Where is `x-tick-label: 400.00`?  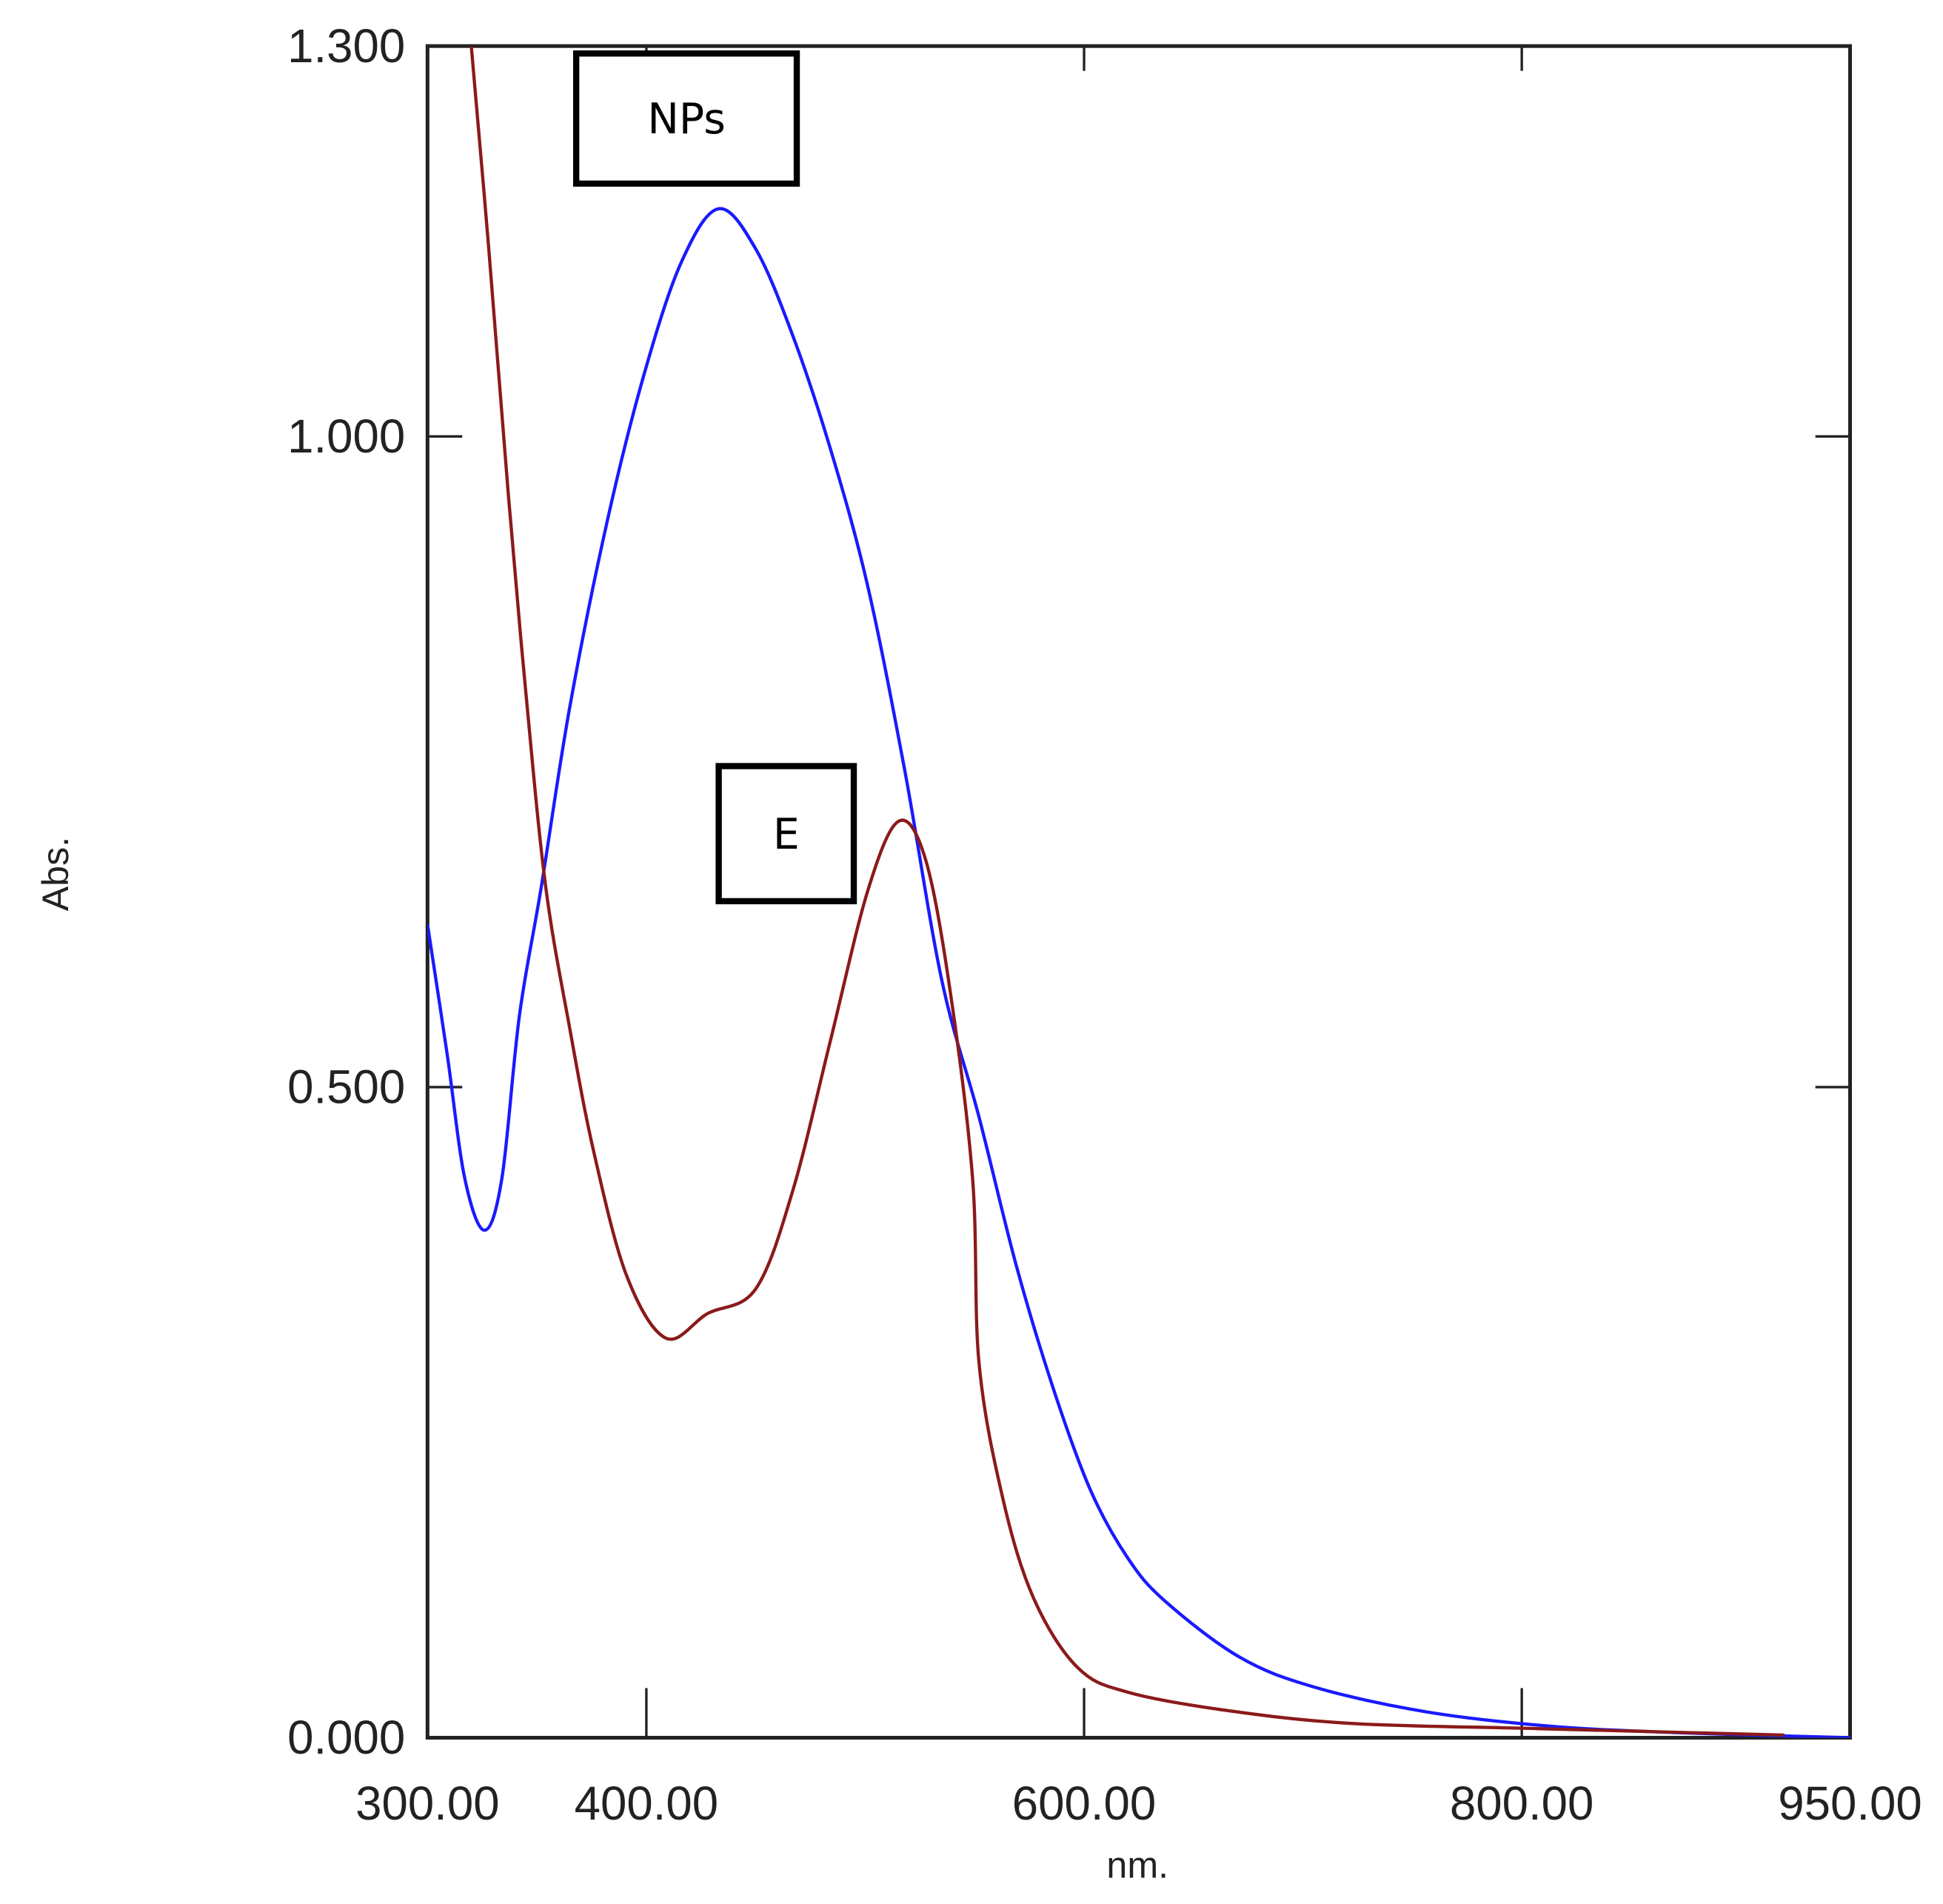
x-tick-label: 400.00 is located at coordinates (647, 1804).